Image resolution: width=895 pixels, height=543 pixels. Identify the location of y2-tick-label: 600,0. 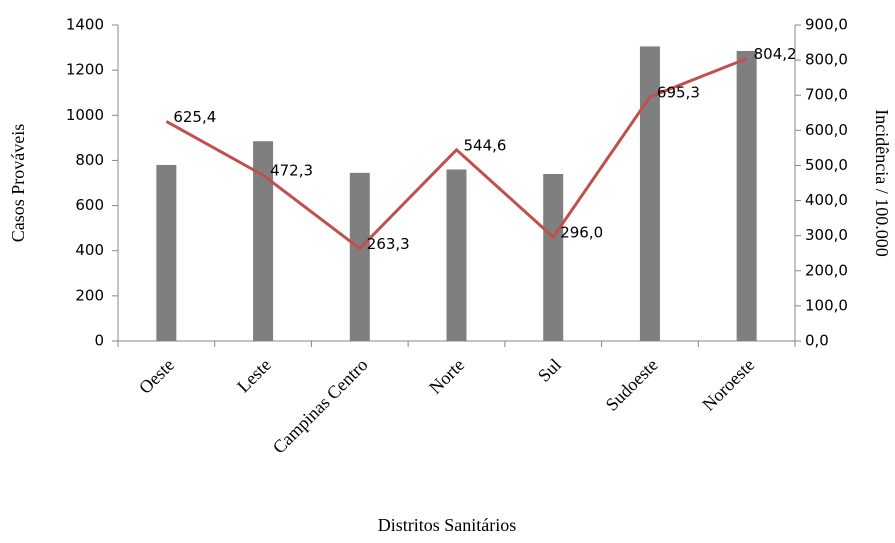
(826, 130).